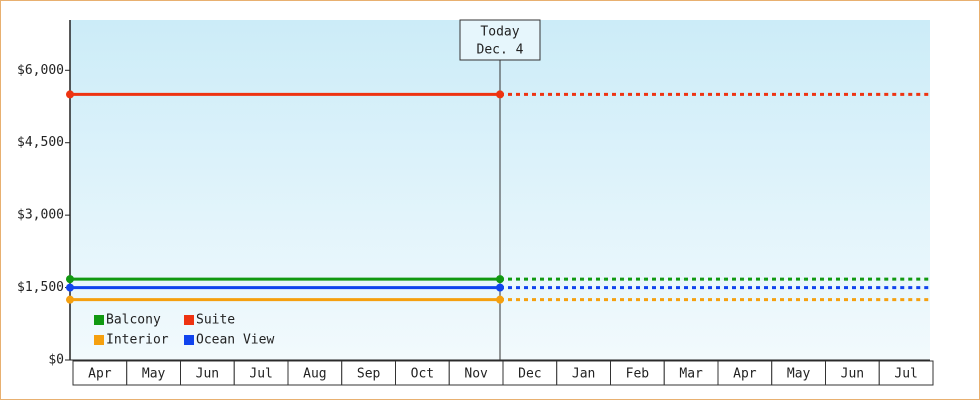 Image resolution: width=980 pixels, height=400 pixels. Describe the element at coordinates (56, 360) in the screenshot. I see `y-tick-label: $0` at that location.